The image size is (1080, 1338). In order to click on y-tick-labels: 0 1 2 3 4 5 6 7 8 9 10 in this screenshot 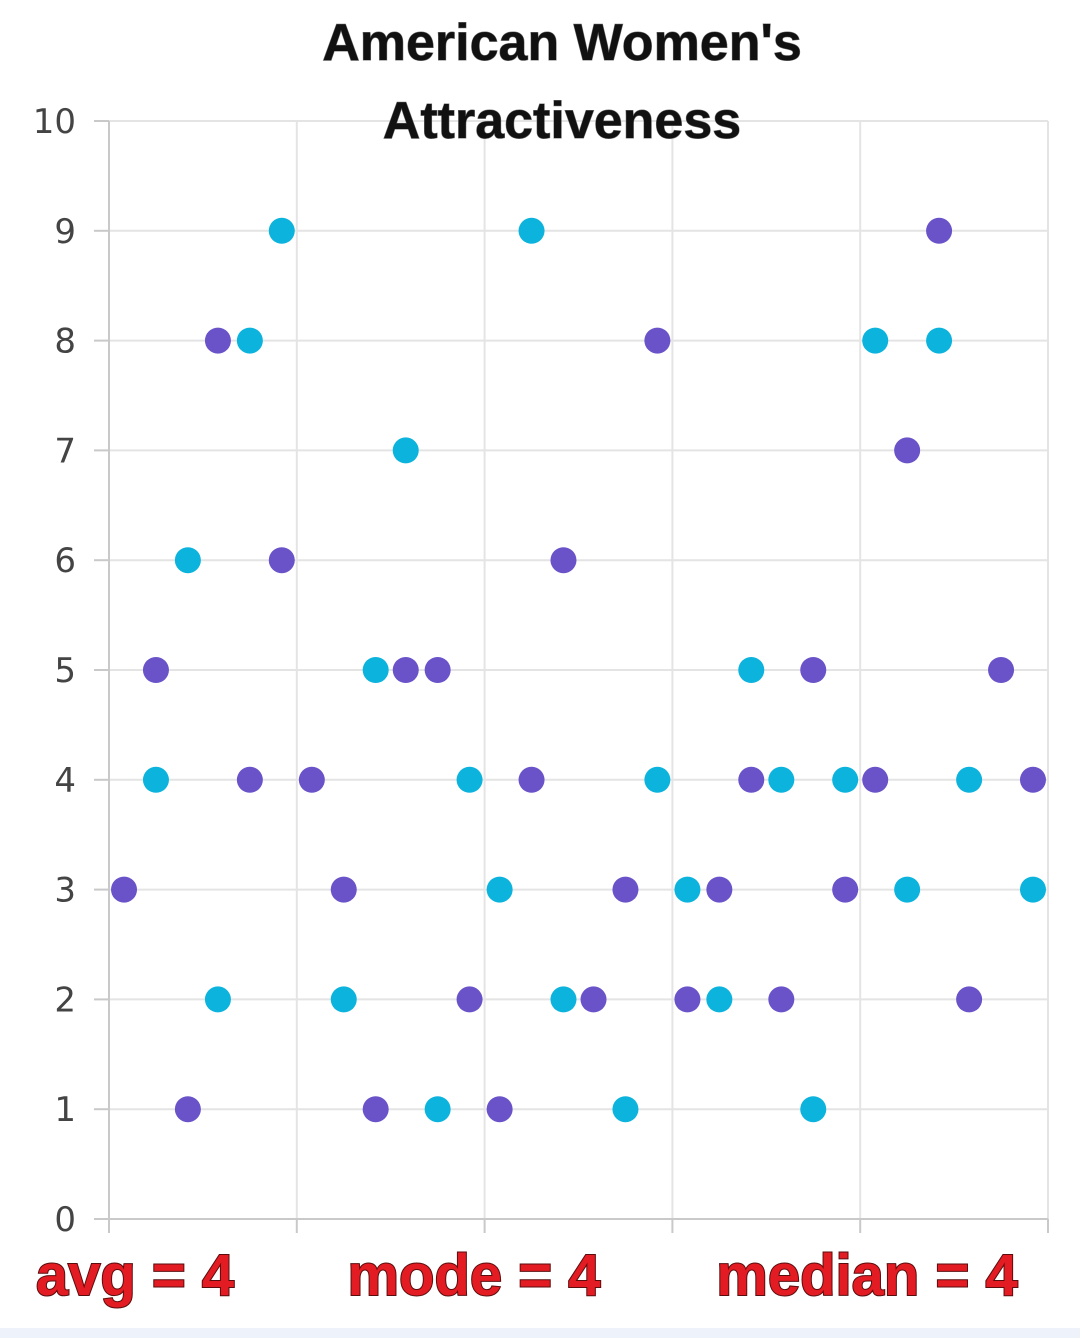, I will do `click(54, 671)`.